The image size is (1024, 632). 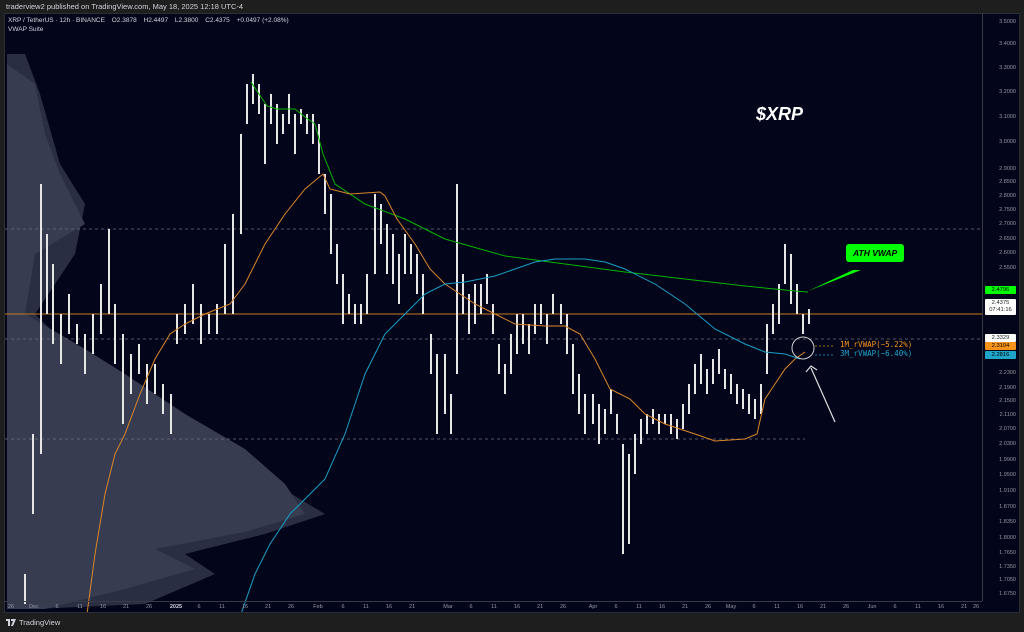 I want to click on price-tick: 1.6750, so click(x=1007, y=594).